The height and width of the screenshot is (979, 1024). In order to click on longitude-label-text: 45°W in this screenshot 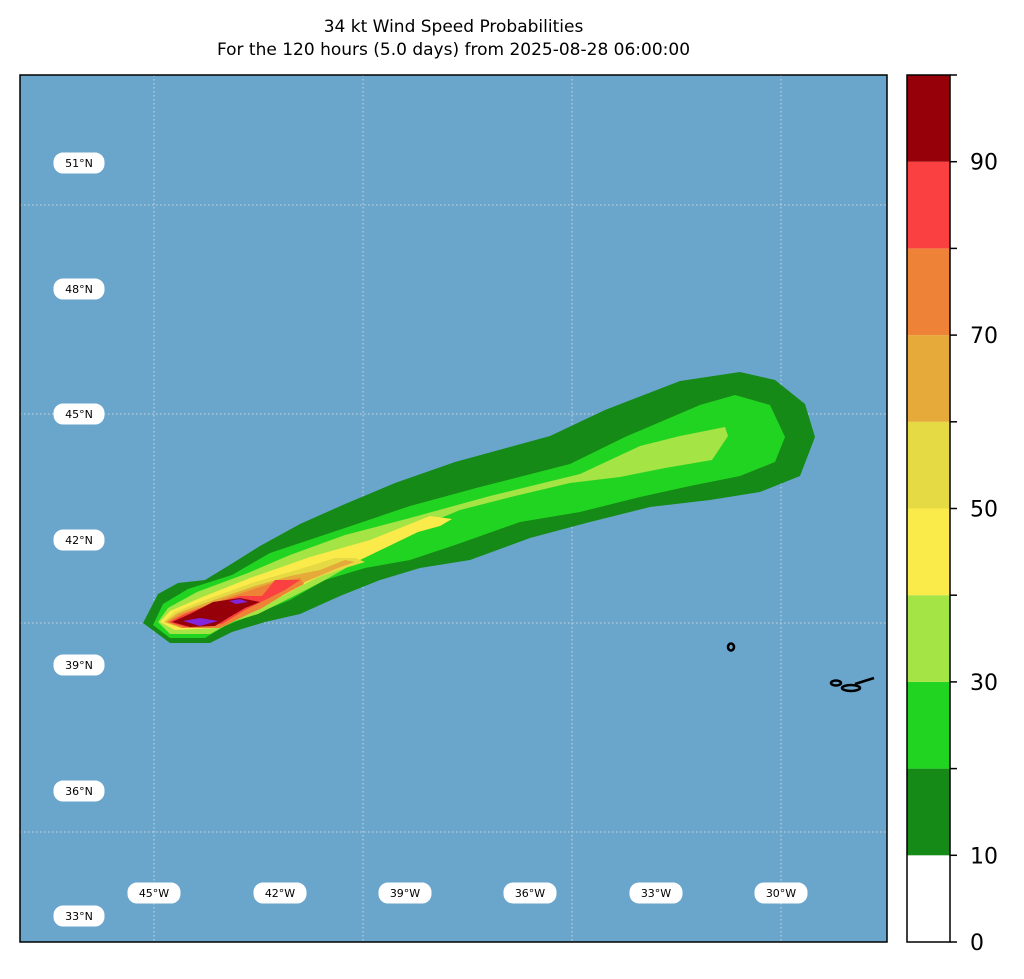, I will do `click(154, 893)`.